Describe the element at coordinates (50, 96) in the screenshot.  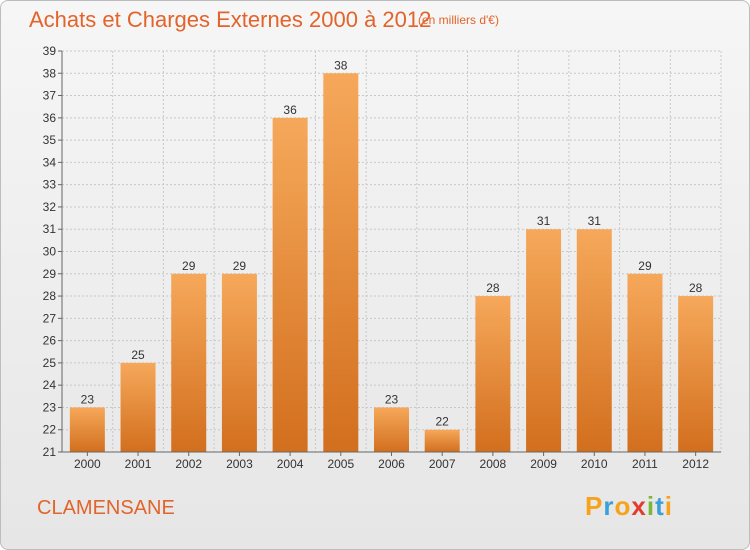
I see `y-tick-label: 37` at that location.